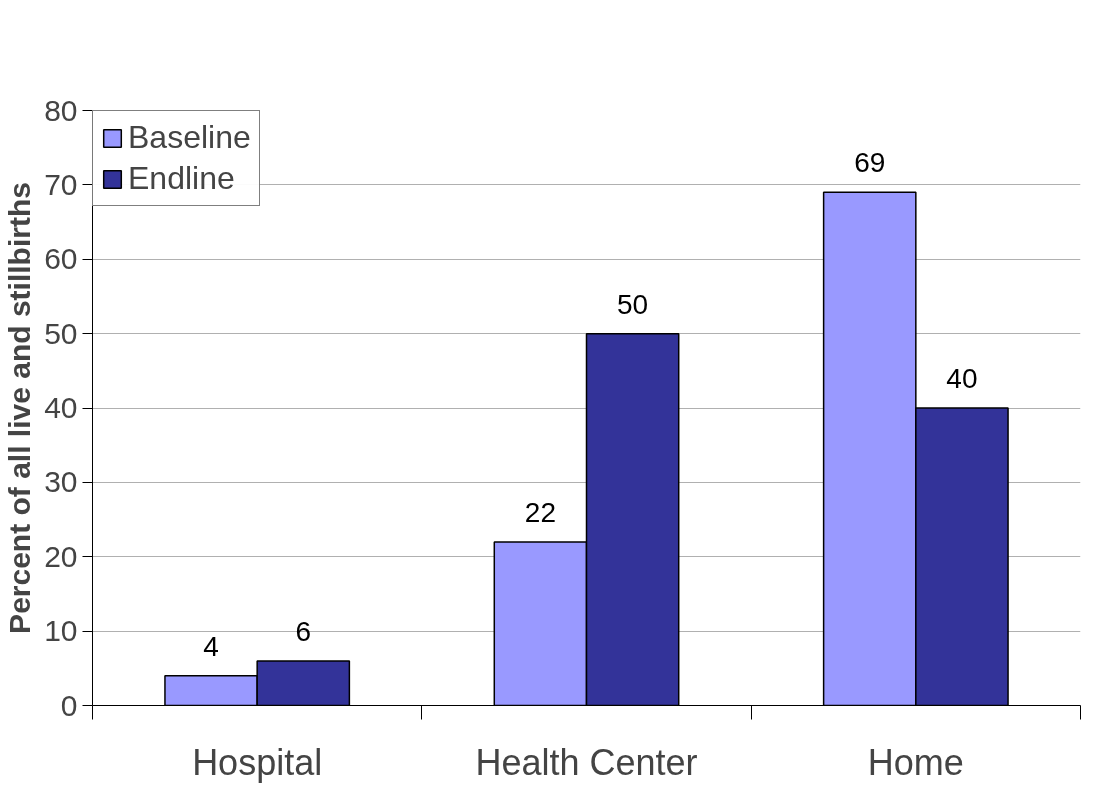  What do you see at coordinates (870, 163) in the screenshot?
I see `data-label: 69` at bounding box center [870, 163].